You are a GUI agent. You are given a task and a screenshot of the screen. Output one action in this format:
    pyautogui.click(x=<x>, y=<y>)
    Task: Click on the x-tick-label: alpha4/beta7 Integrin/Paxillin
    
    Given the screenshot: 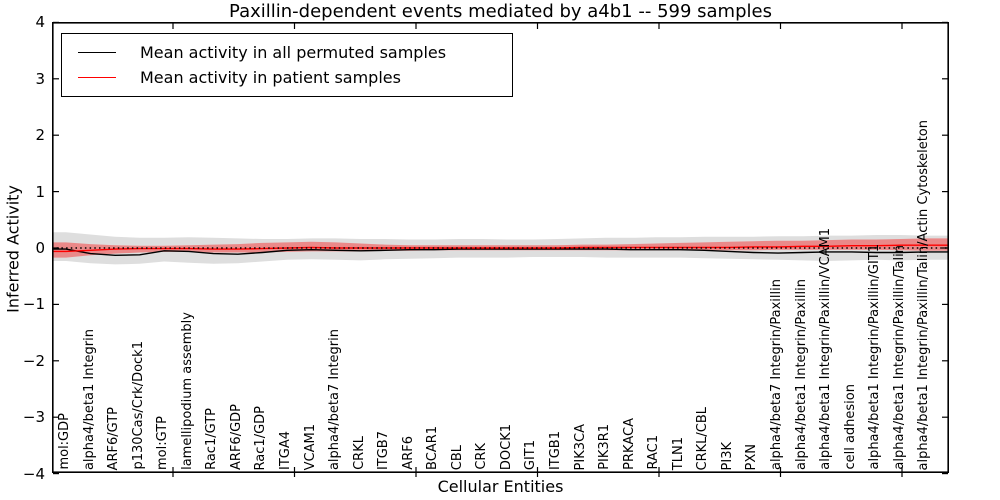 What is the action you would take?
    pyautogui.click(x=776, y=374)
    